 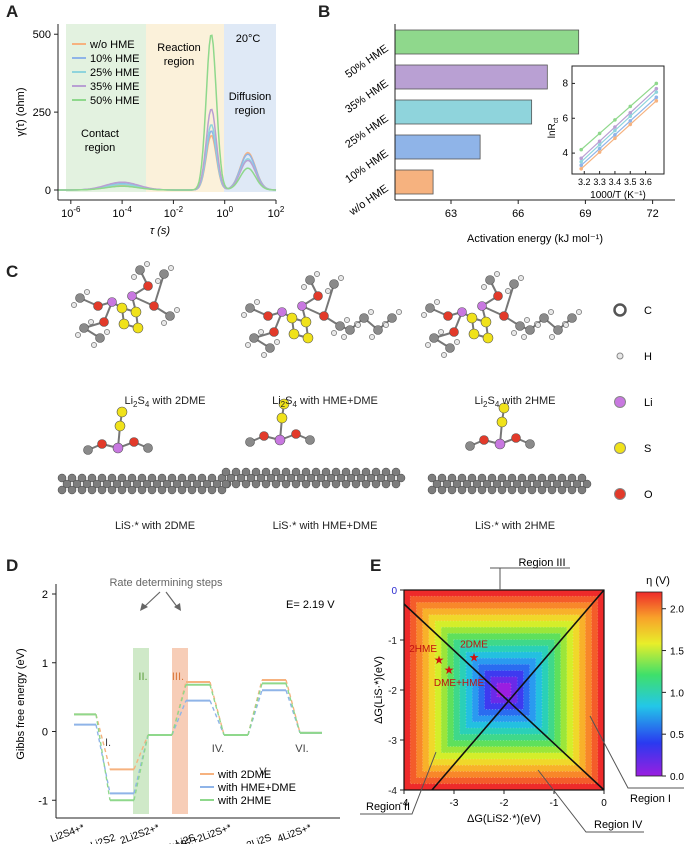 I want to click on x-tick-label: -2, so click(x=504, y=803).